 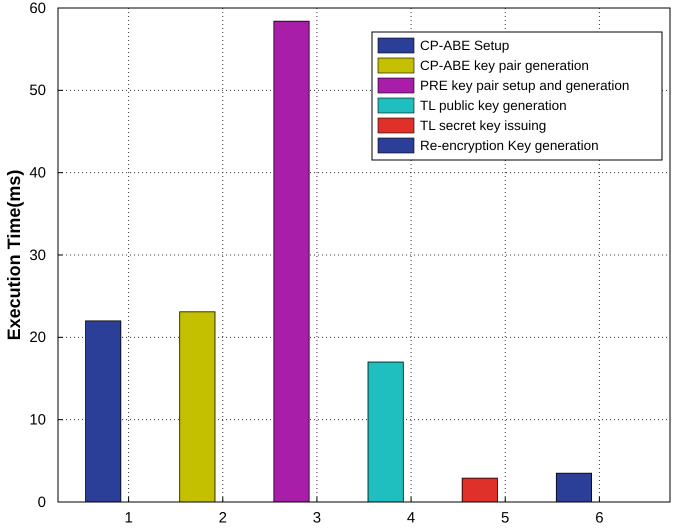 I want to click on legend-label: TL public key generation, so click(x=493, y=105).